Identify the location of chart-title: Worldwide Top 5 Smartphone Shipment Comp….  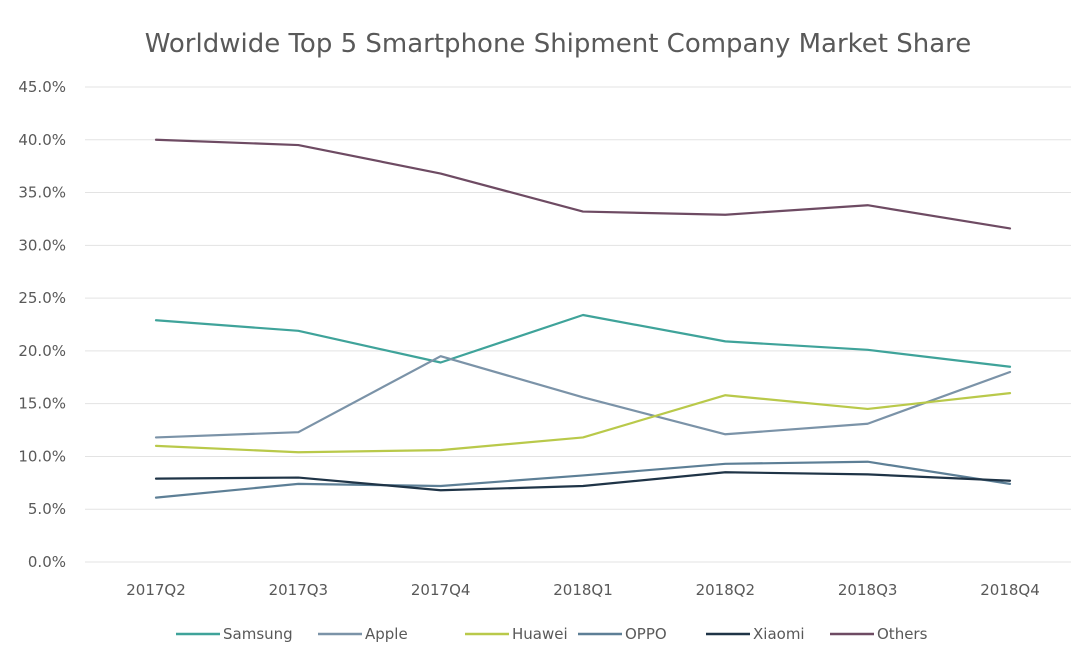
(558, 44).